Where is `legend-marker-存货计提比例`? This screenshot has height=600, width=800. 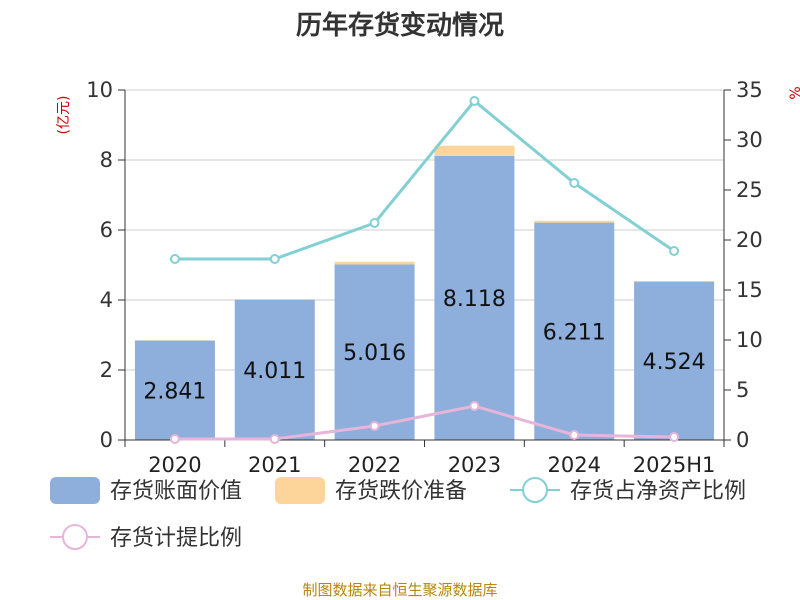
legend-marker-存货计提比例 is located at coordinates (75, 537).